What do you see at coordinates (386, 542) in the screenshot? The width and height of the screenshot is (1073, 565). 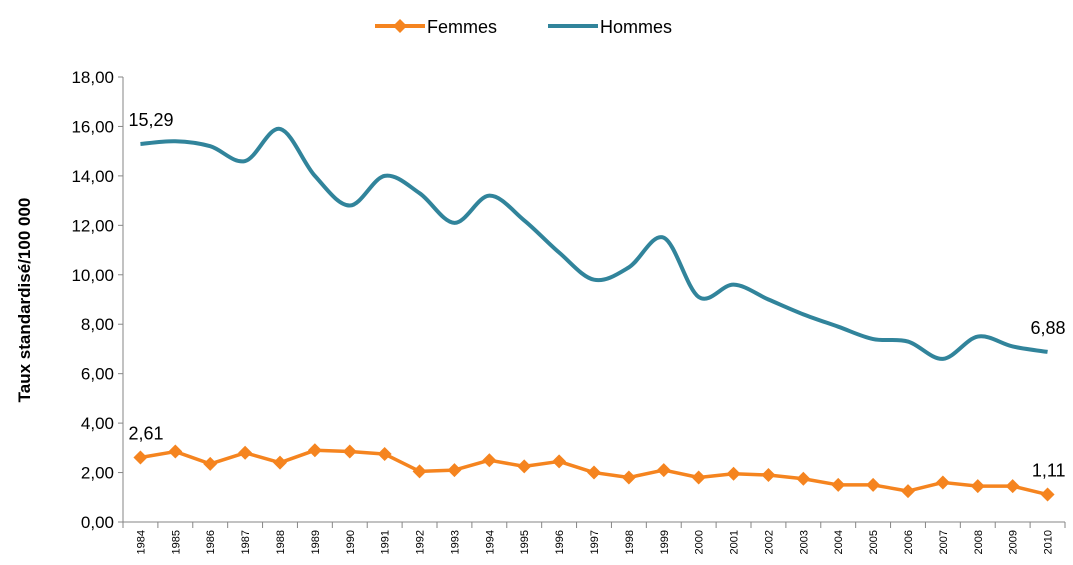 I see `x-tick-label: 1991` at bounding box center [386, 542].